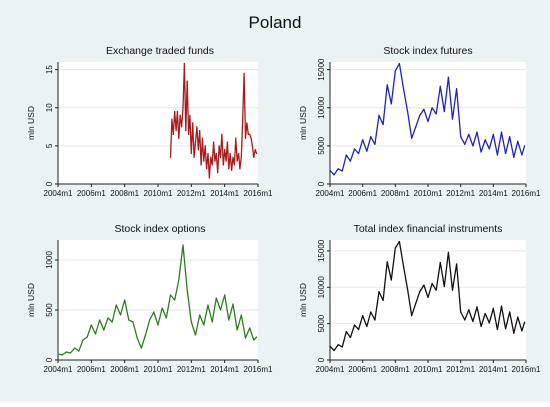  What do you see at coordinates (49, 310) in the screenshot?
I see `y-tick-label: 500` at bounding box center [49, 310].